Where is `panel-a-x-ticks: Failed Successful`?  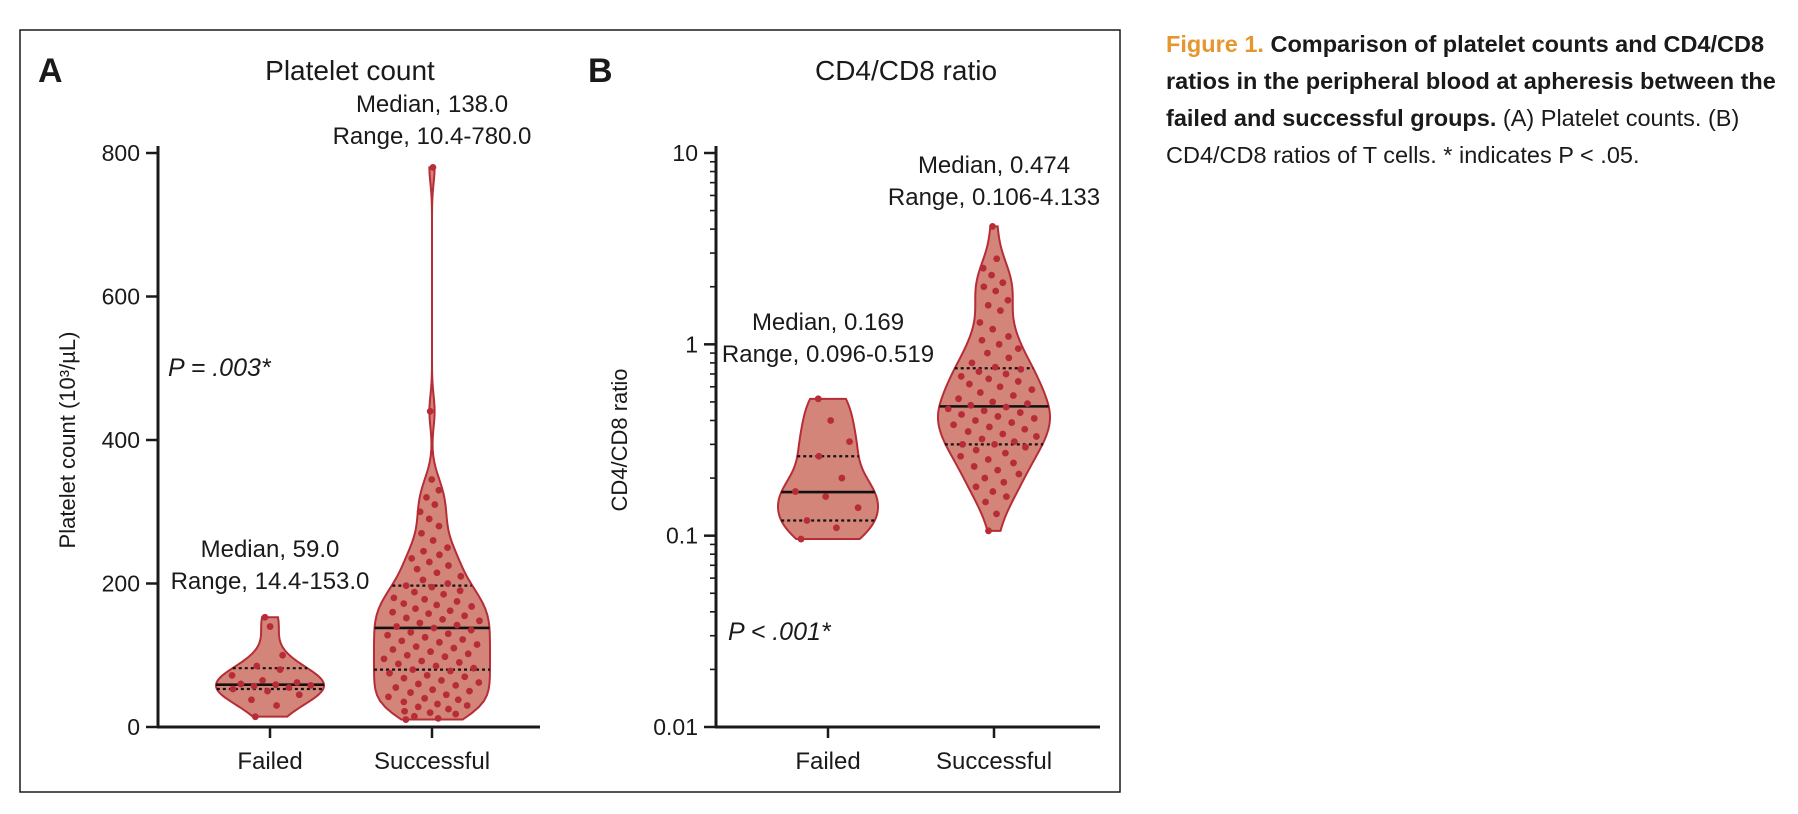
panel-a-x-ticks: Failed Successful is located at coordinates (363, 751).